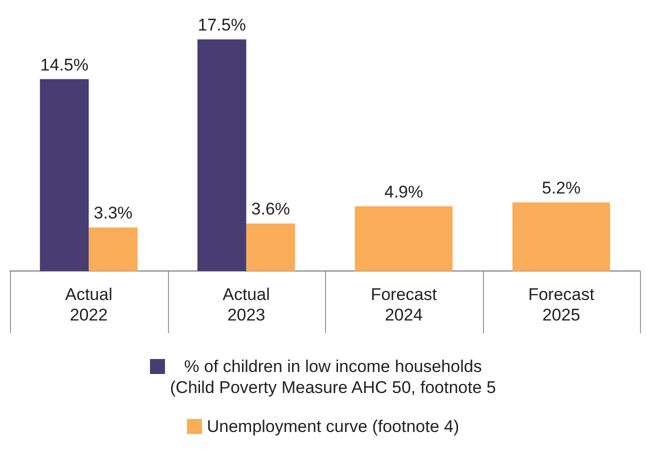  Describe the element at coordinates (222, 25) in the screenshot. I see `data-label: 17.5%` at that location.